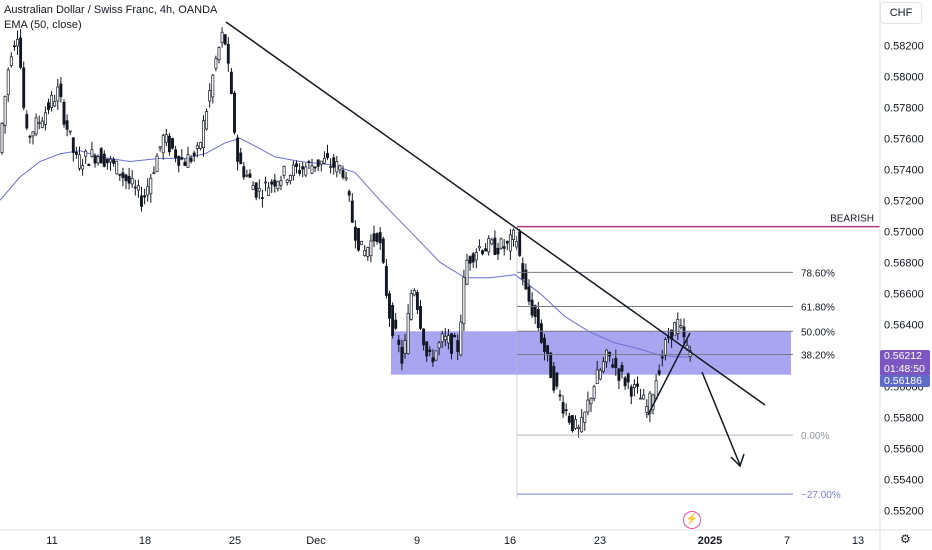 The height and width of the screenshot is (550, 932). What do you see at coordinates (904, 201) in the screenshot?
I see `y-tick-label: 0.57200` at bounding box center [904, 201].